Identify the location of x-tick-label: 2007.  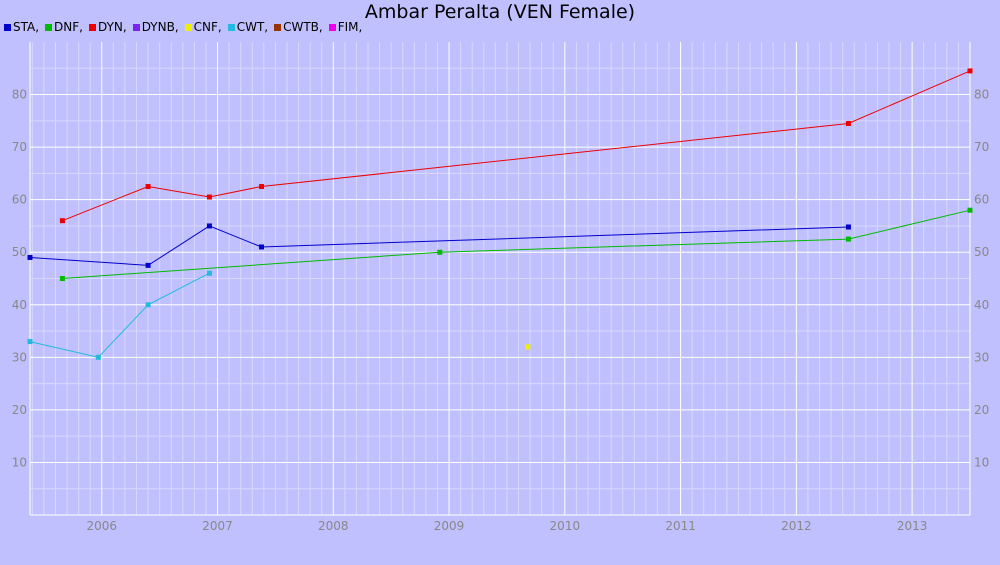
(217, 526).